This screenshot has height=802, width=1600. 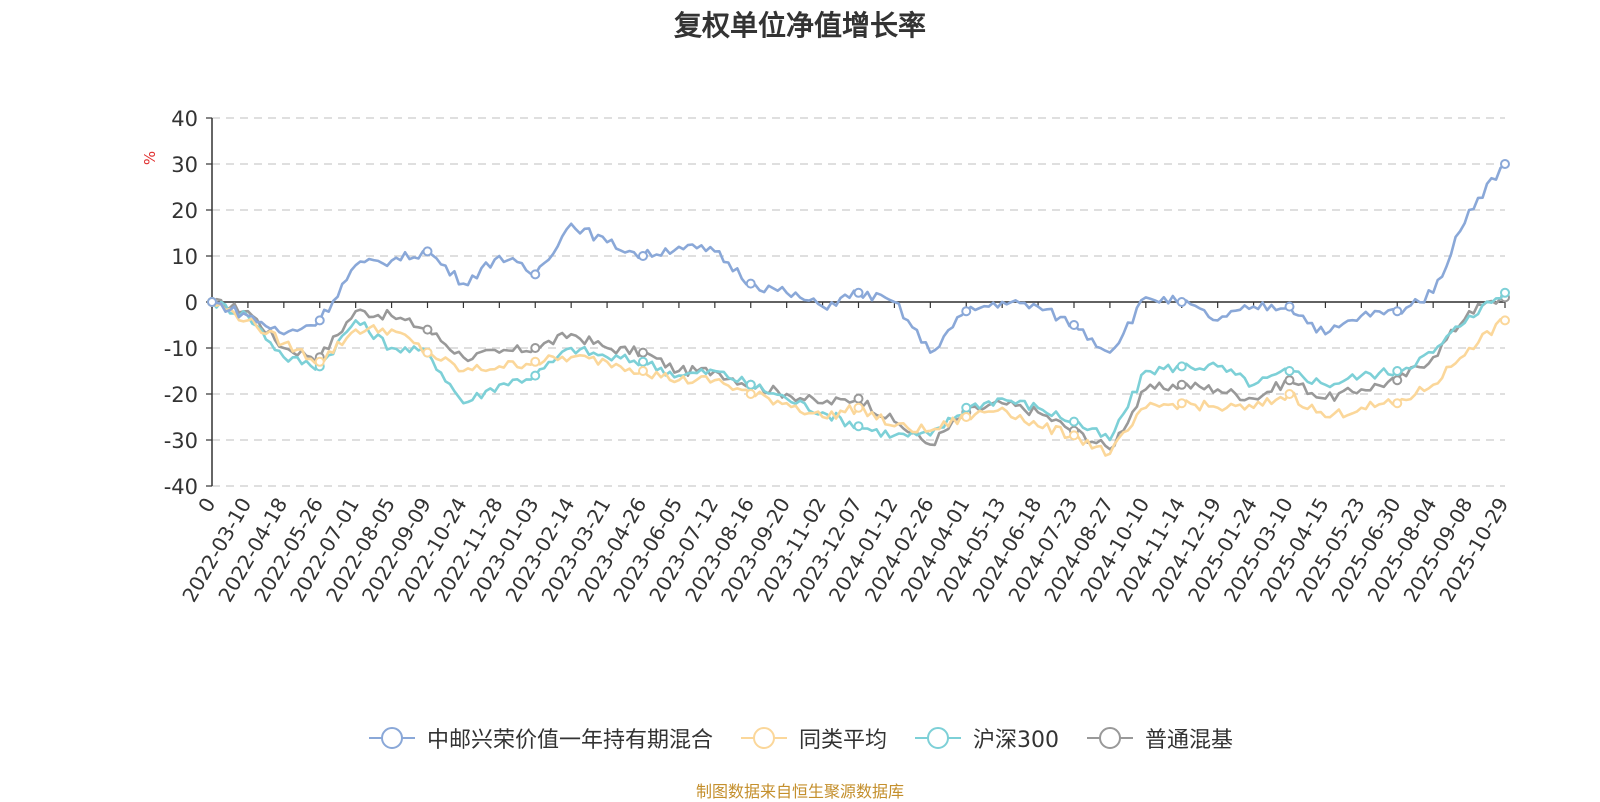 I want to click on y-tick-label: -40, so click(x=181, y=487).